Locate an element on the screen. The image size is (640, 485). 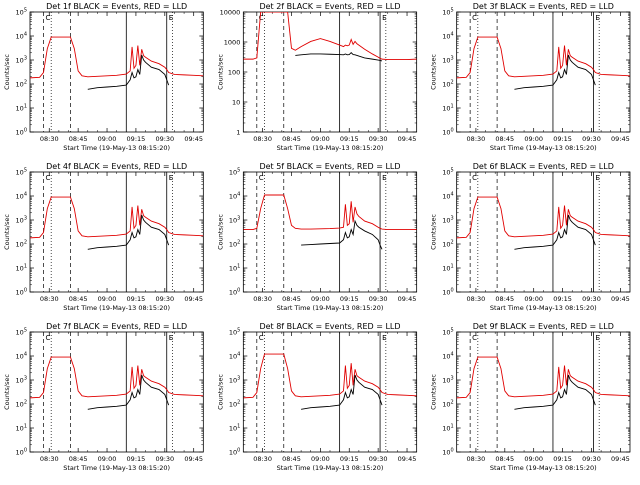
panel-title: Det 4f BLACK = Events, RED = LLD is located at coordinates (116, 166).